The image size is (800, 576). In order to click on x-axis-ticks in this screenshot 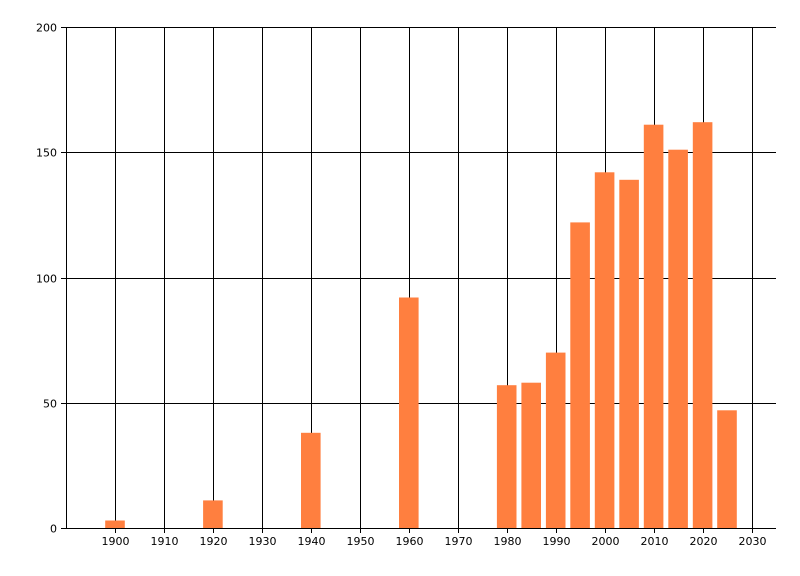, I will do `click(434, 530)`.